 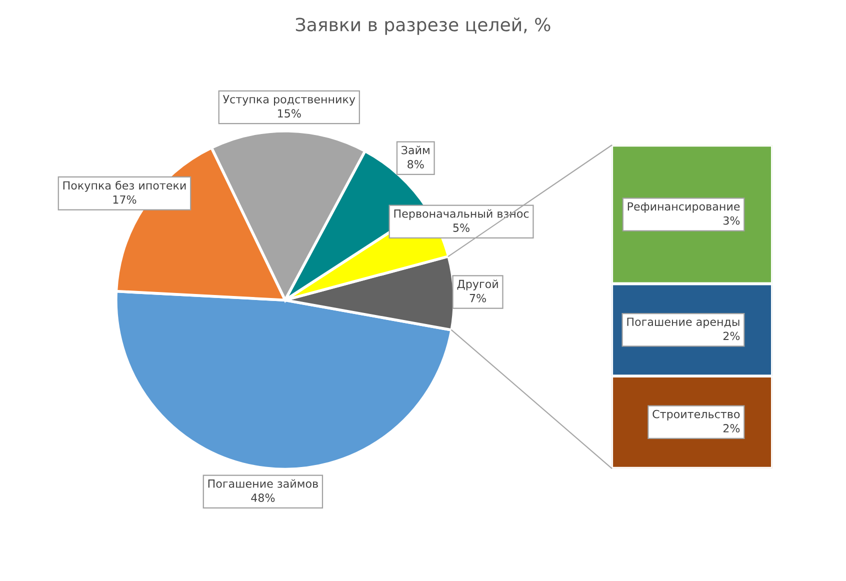 I want to click on data-label: 48%, so click(x=263, y=498).